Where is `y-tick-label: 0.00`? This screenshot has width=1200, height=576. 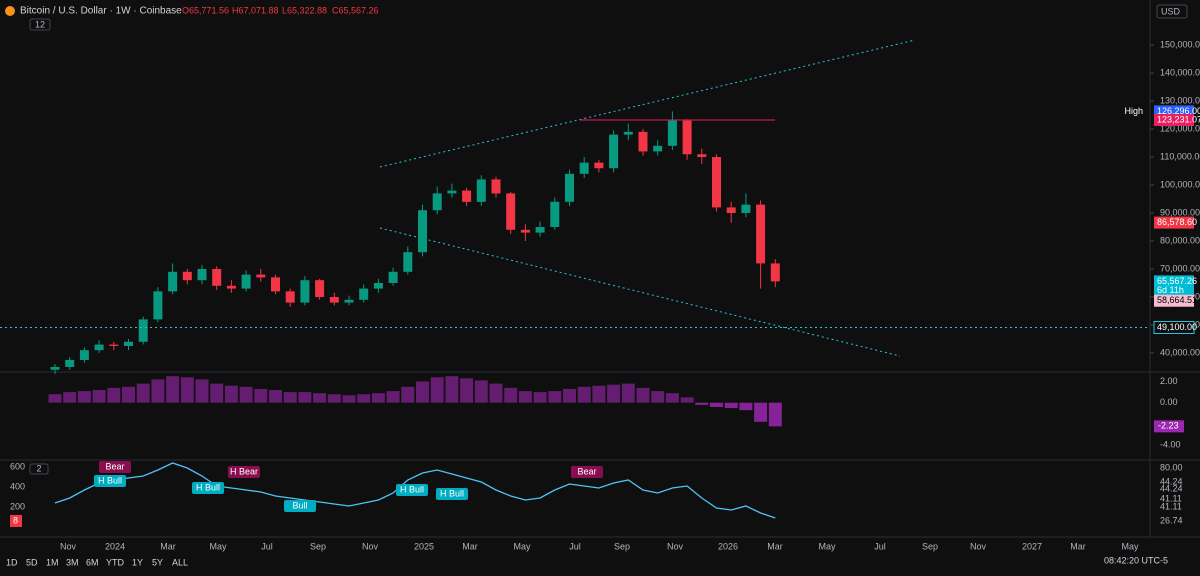 y-tick-label: 0.00 is located at coordinates (1169, 402).